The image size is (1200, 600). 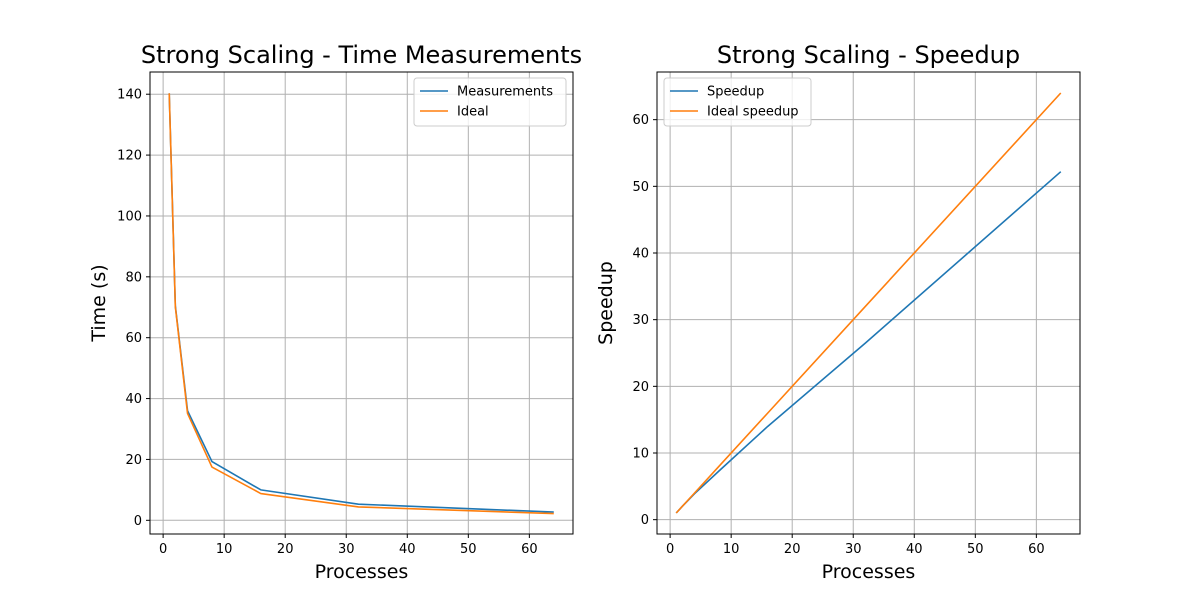 What do you see at coordinates (361, 55) in the screenshot?
I see `chart-title: Strong Scaling - Time Measurements` at bounding box center [361, 55].